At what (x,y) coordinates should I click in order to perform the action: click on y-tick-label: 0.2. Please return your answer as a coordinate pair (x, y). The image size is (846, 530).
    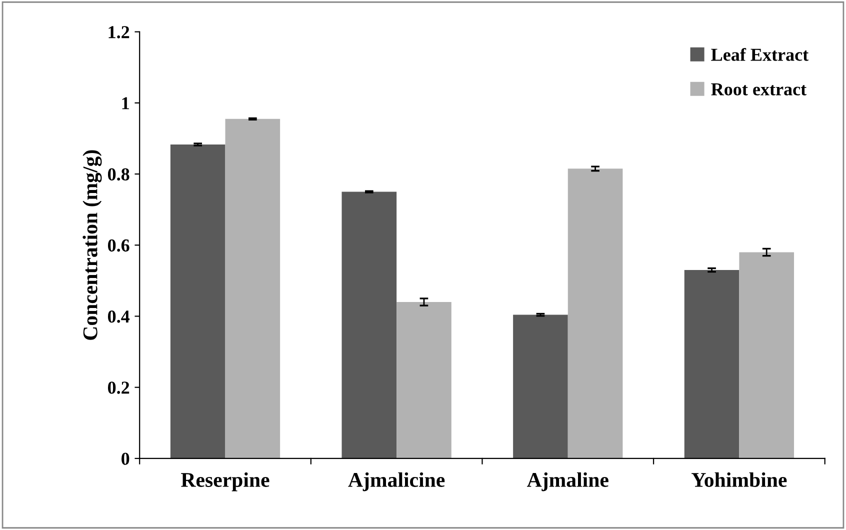
    Looking at the image, I should click on (119, 388).